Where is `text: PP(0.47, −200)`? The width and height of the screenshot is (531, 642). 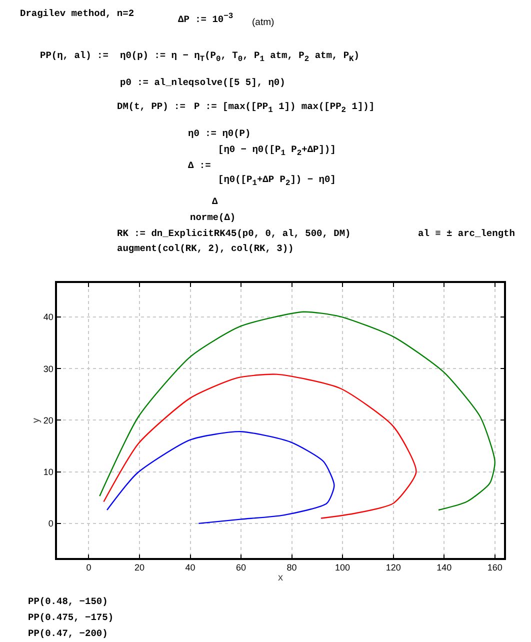
text: PP(0.47, −200) is located at coordinates (68, 633).